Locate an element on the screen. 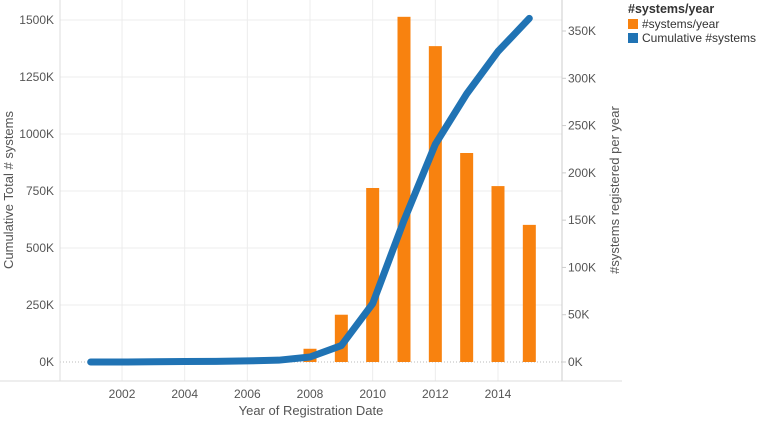  right-tick-label: 200K is located at coordinates (582, 173).